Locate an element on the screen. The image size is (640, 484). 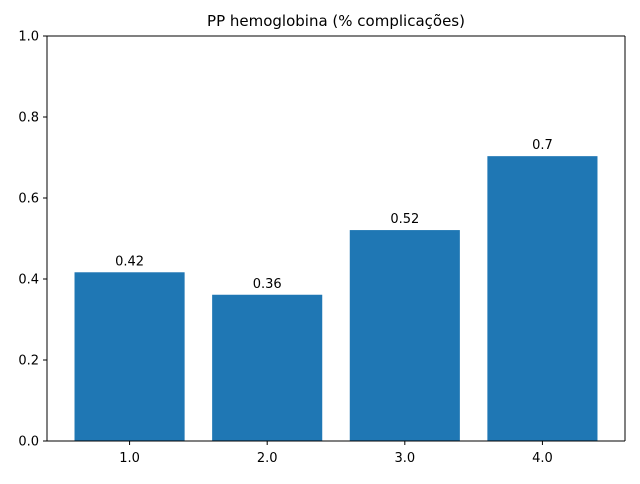
x-tick-label: 4.0 is located at coordinates (542, 458).